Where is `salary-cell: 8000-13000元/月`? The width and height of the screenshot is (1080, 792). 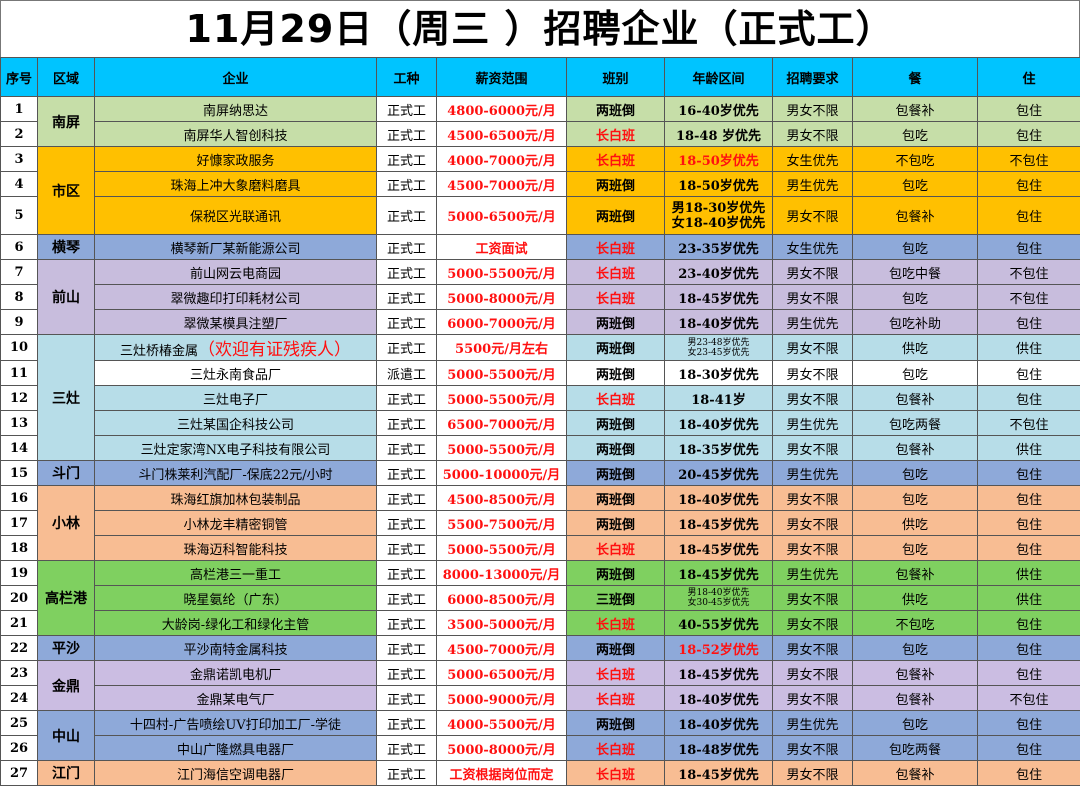
salary-cell: 8000-13000元/月 is located at coordinates (501, 573).